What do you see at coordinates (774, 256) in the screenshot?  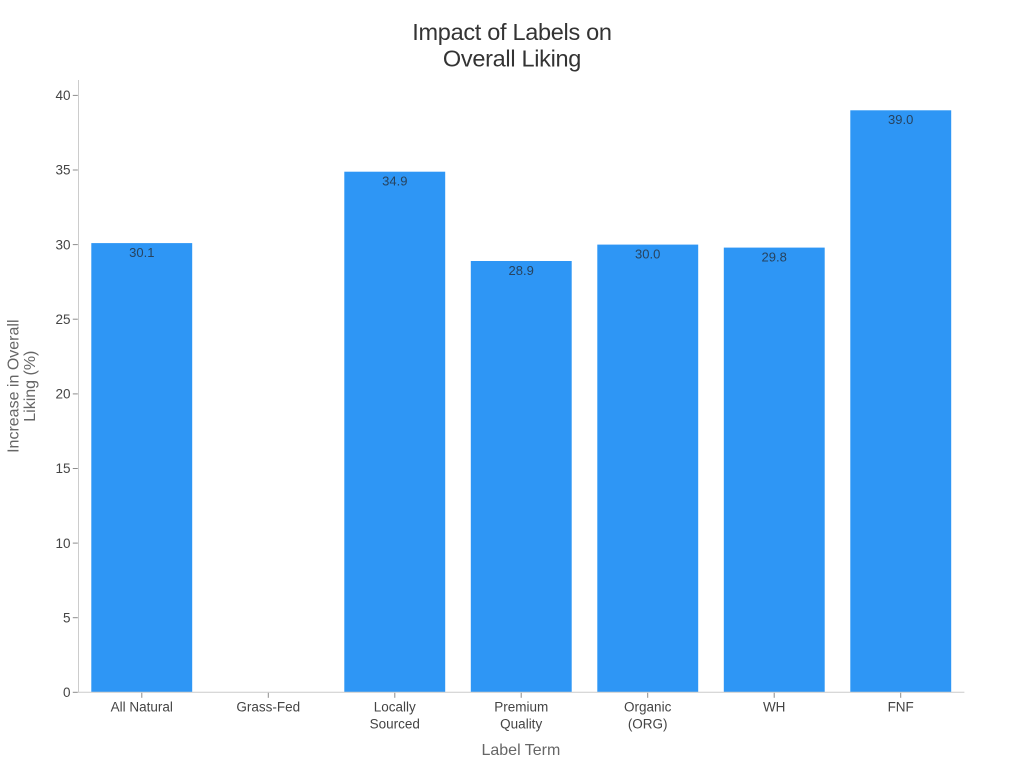 I see `svg-text: 29.8` at bounding box center [774, 256].